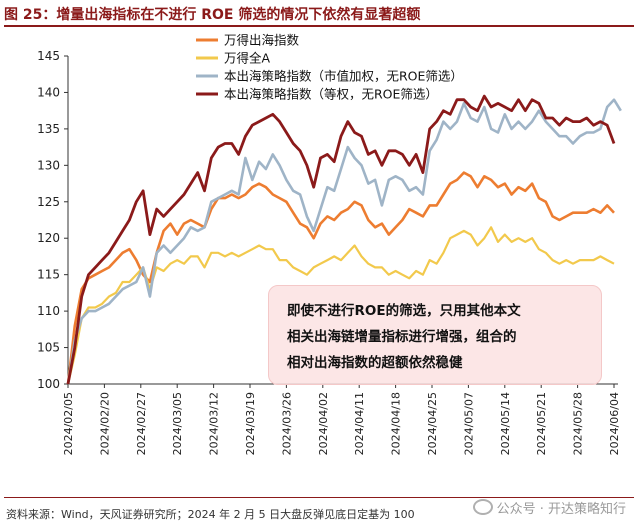  What do you see at coordinates (262, 40) in the screenshot?
I see `legend-label-1: 万得出海指数` at bounding box center [262, 40].